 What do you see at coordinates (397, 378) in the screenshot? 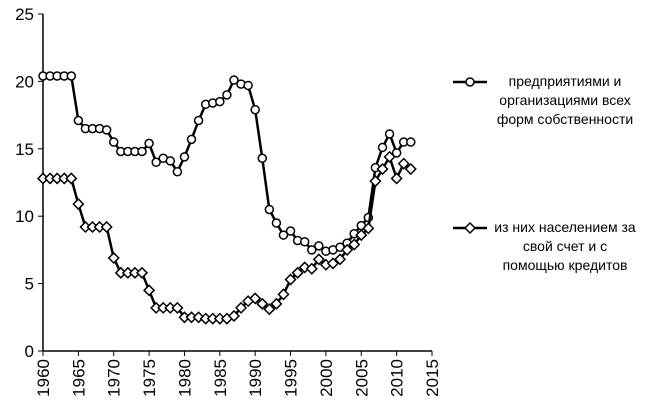
I see `x-tick-label: 2010` at bounding box center [397, 378].